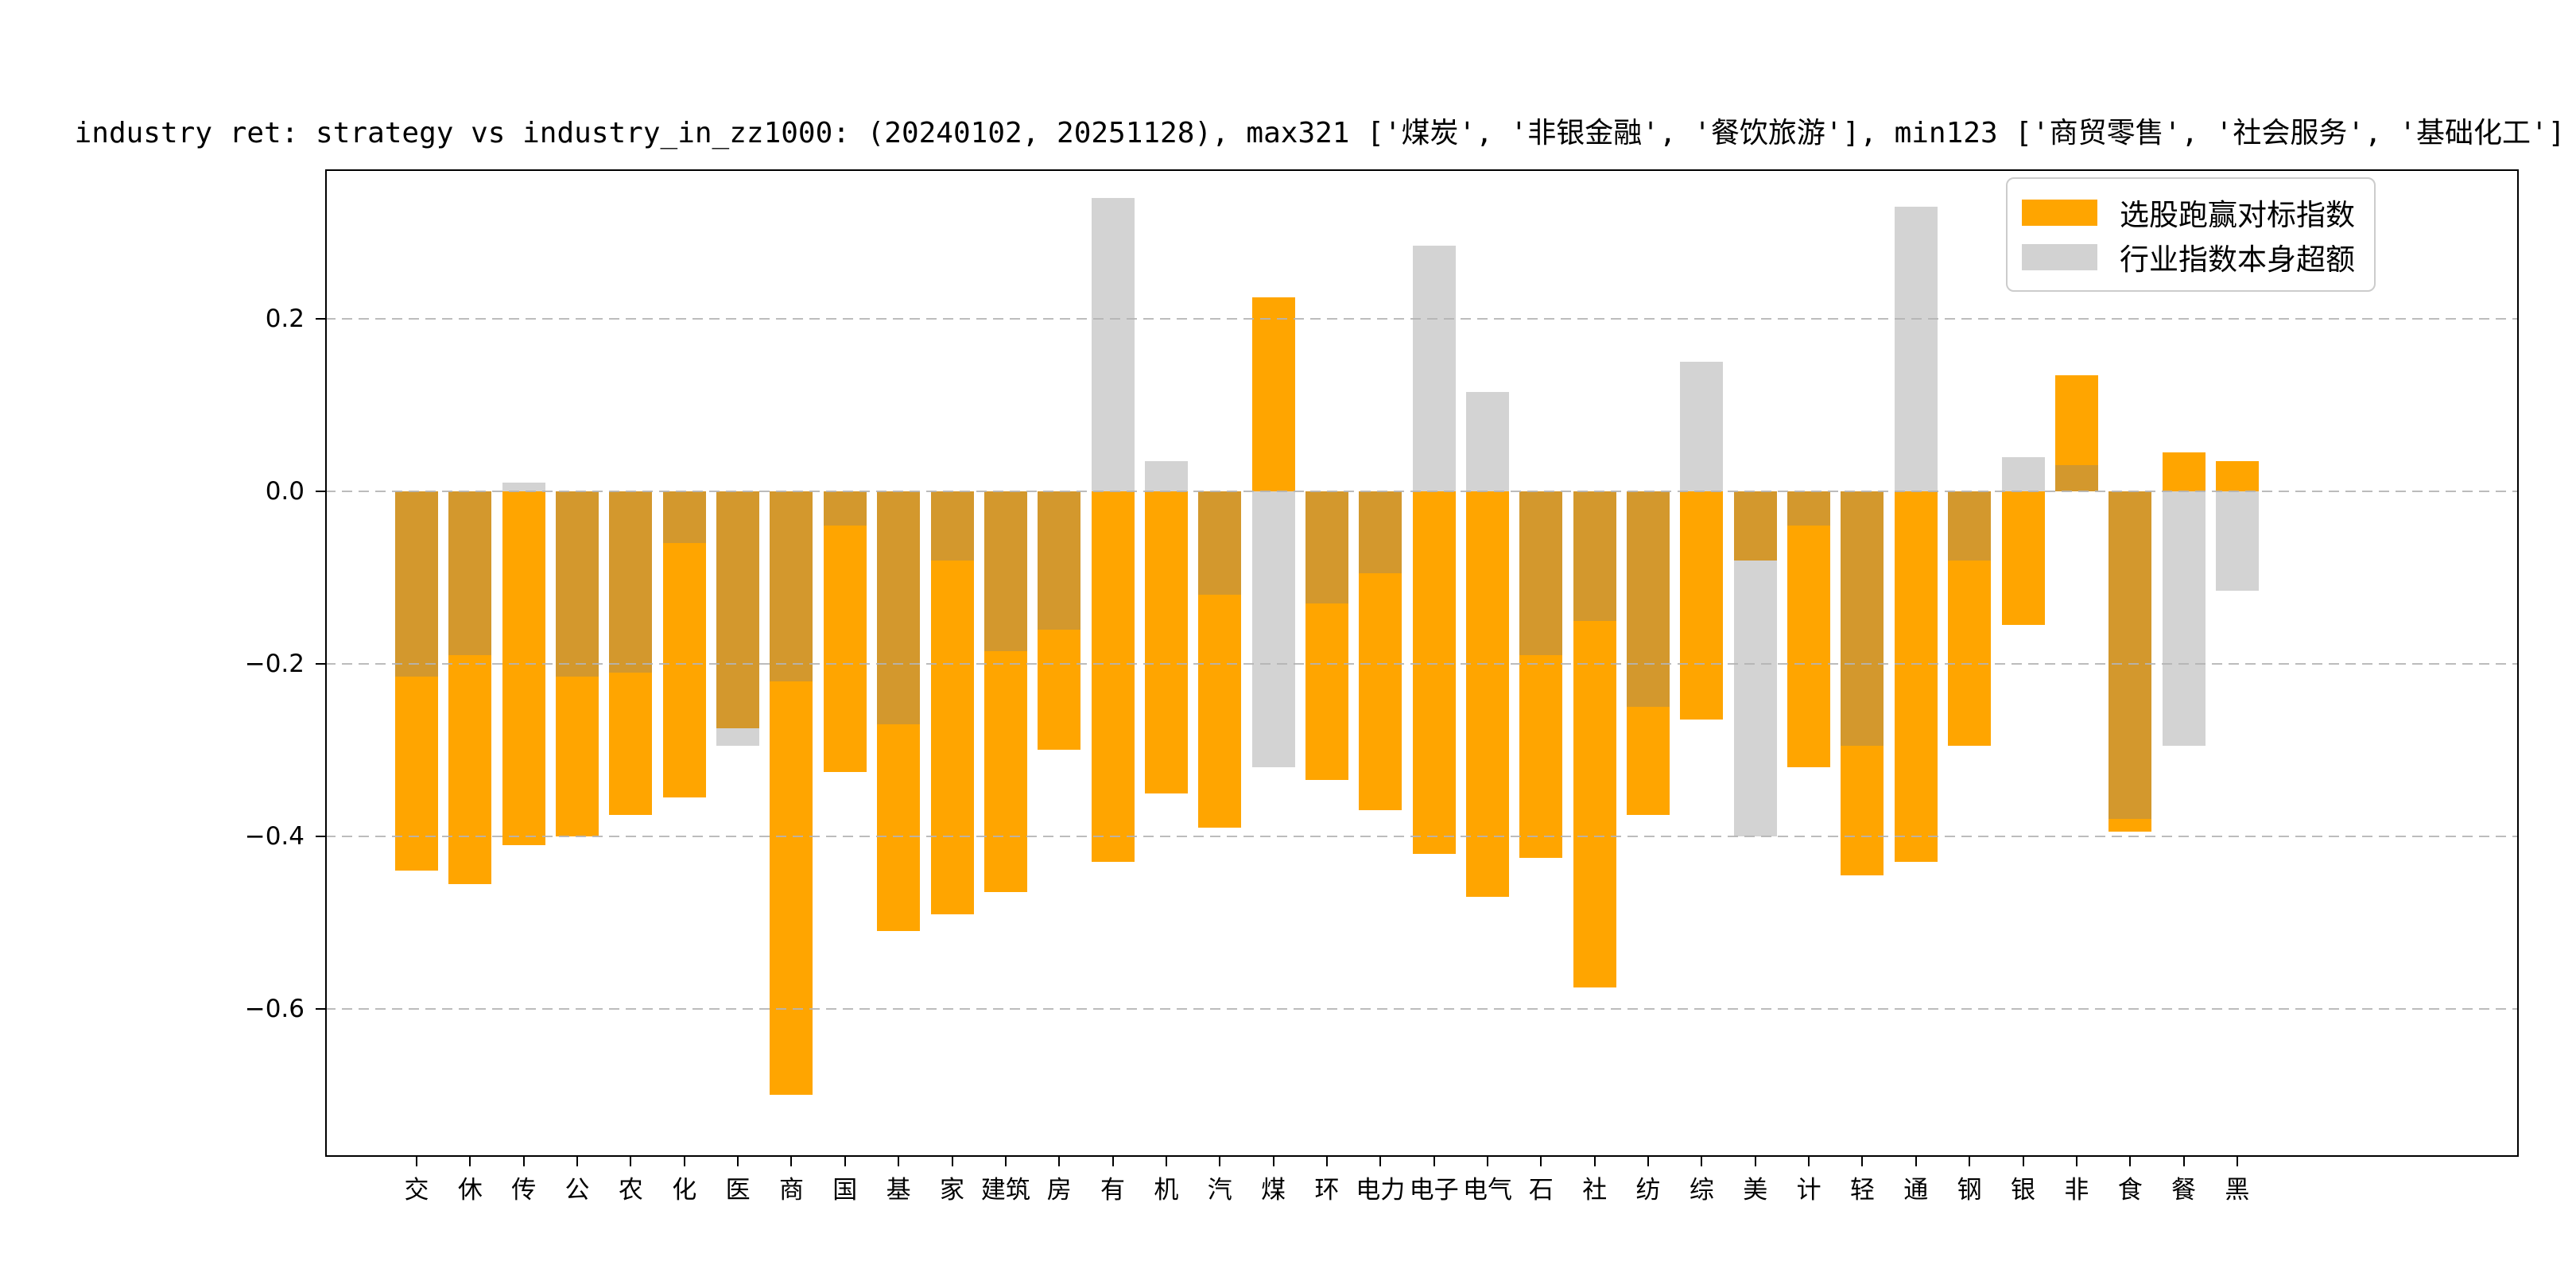  Describe the element at coordinates (1809, 508) in the screenshot. I see `bar-industry-计` at that location.